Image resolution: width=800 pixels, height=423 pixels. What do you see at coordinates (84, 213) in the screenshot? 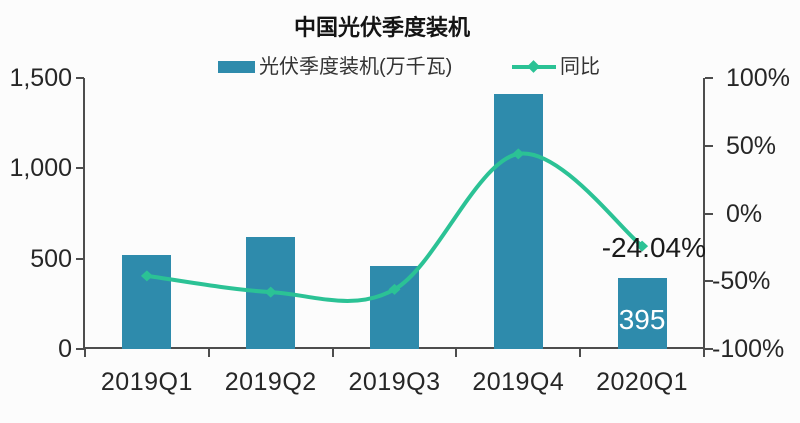
I see `y-axis-left` at bounding box center [84, 213].